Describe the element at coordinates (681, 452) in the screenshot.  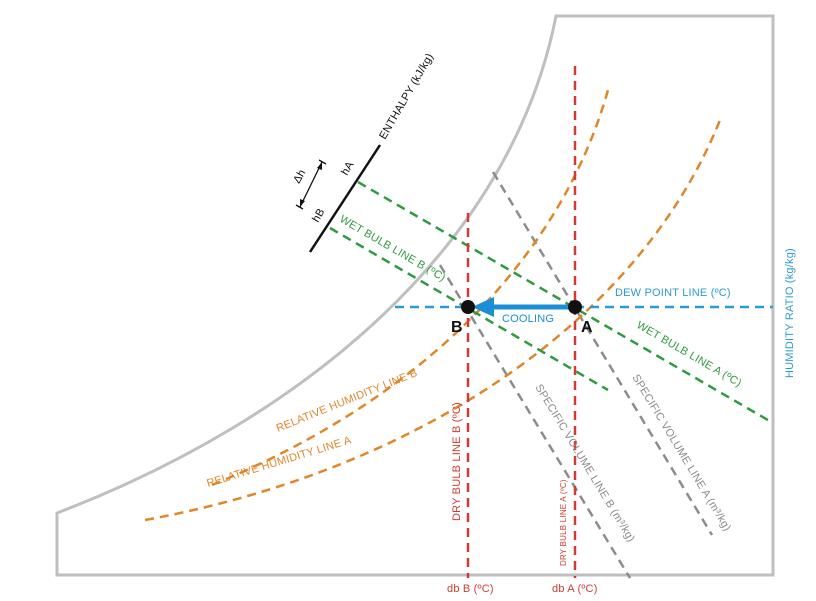
I see `specific-volume-a-label: SPECIFIC VOLUME LINE A (m³/kg)` at that location.